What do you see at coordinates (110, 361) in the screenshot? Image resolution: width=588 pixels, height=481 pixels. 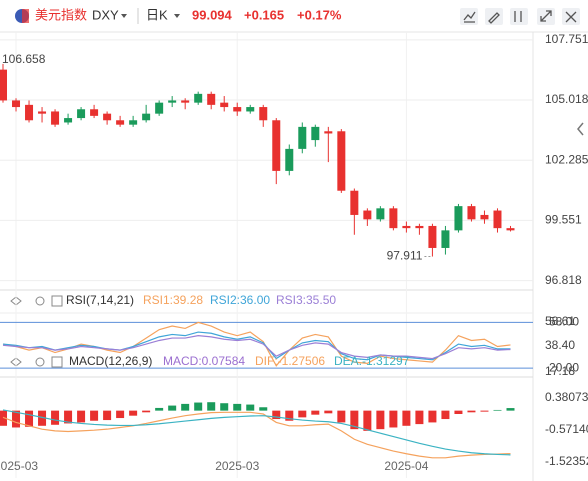 I see `indicator-title: MACD(12,26,9)` at bounding box center [110, 361].